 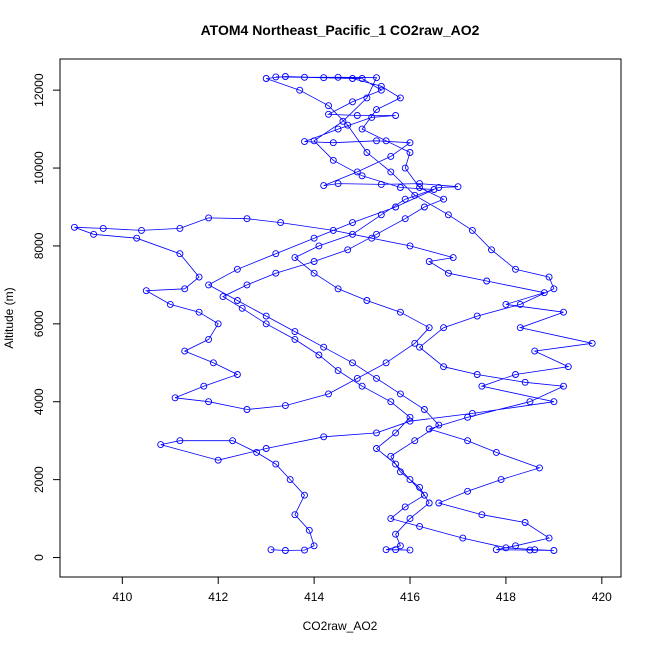 What do you see at coordinates (39, 245) in the screenshot?
I see `y-tick-label: 8000` at bounding box center [39, 245].